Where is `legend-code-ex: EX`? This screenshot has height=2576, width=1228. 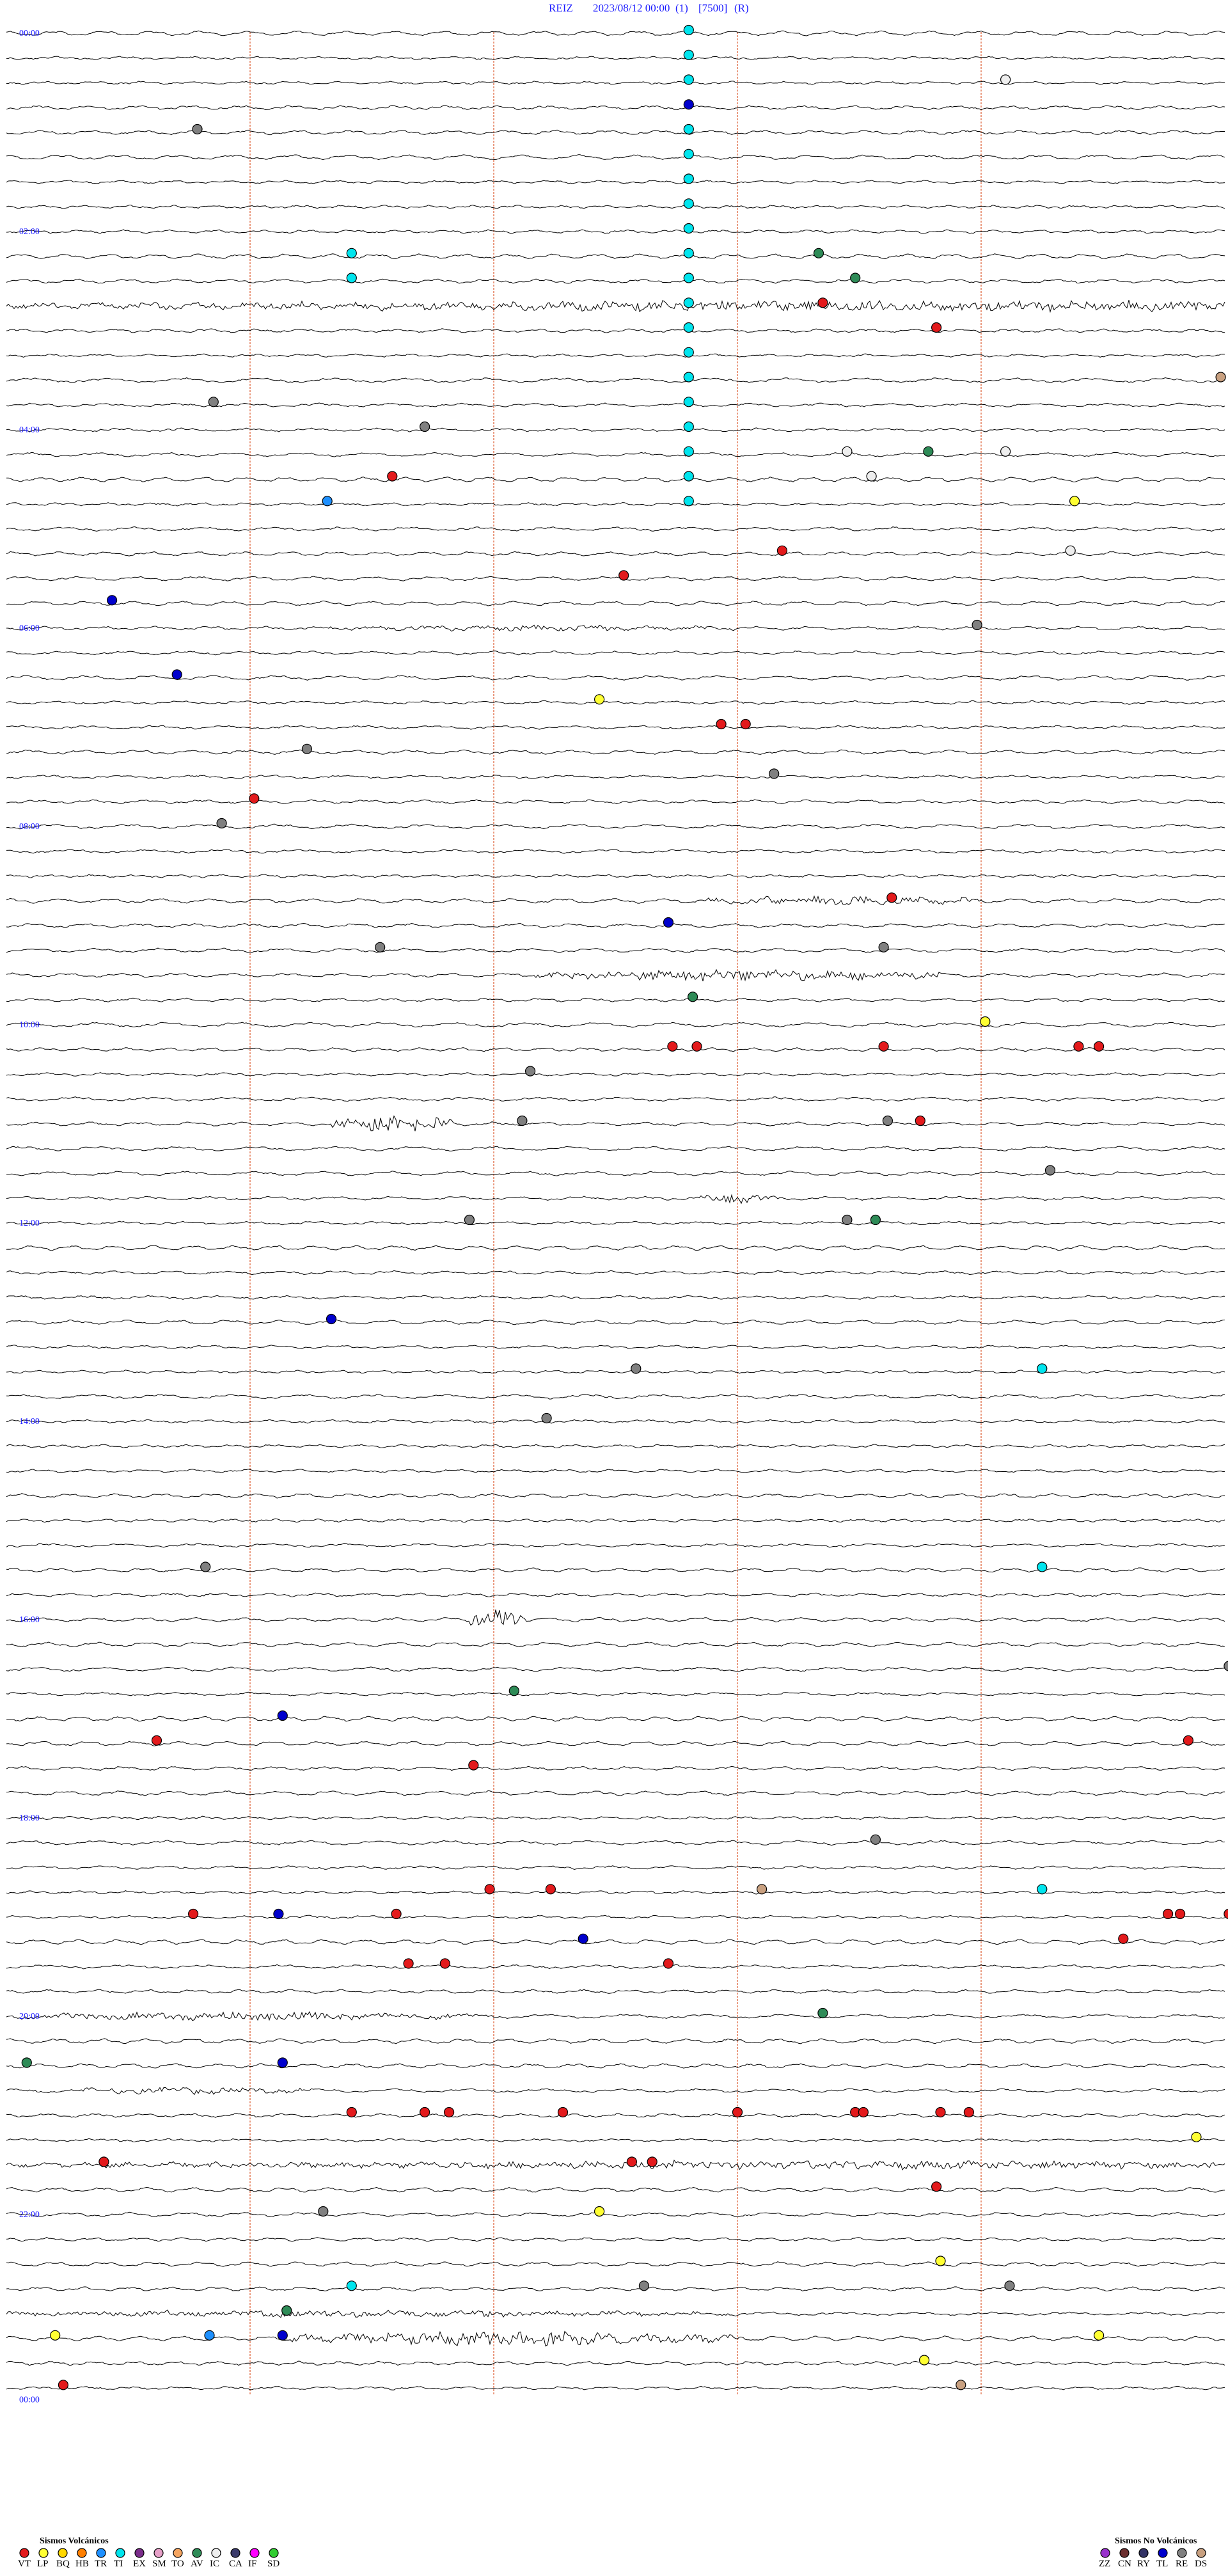
legend-code-ex: EX is located at coordinates (139, 2564).